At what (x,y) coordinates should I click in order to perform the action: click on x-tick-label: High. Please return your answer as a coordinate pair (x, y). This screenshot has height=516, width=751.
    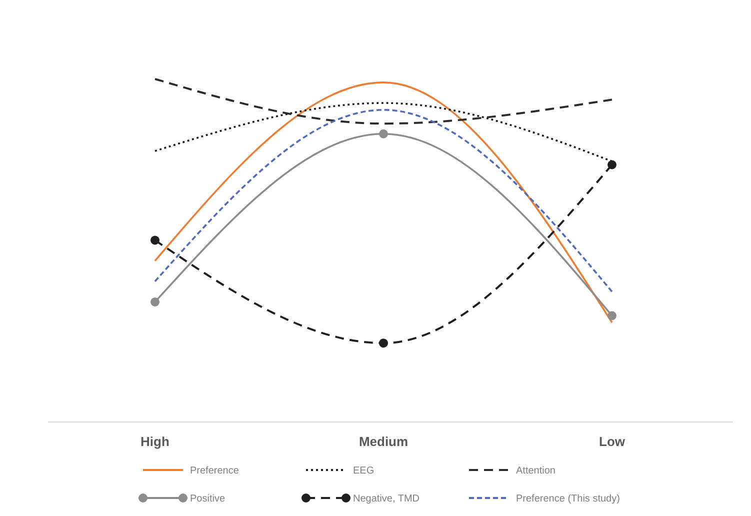
    Looking at the image, I should click on (155, 441).